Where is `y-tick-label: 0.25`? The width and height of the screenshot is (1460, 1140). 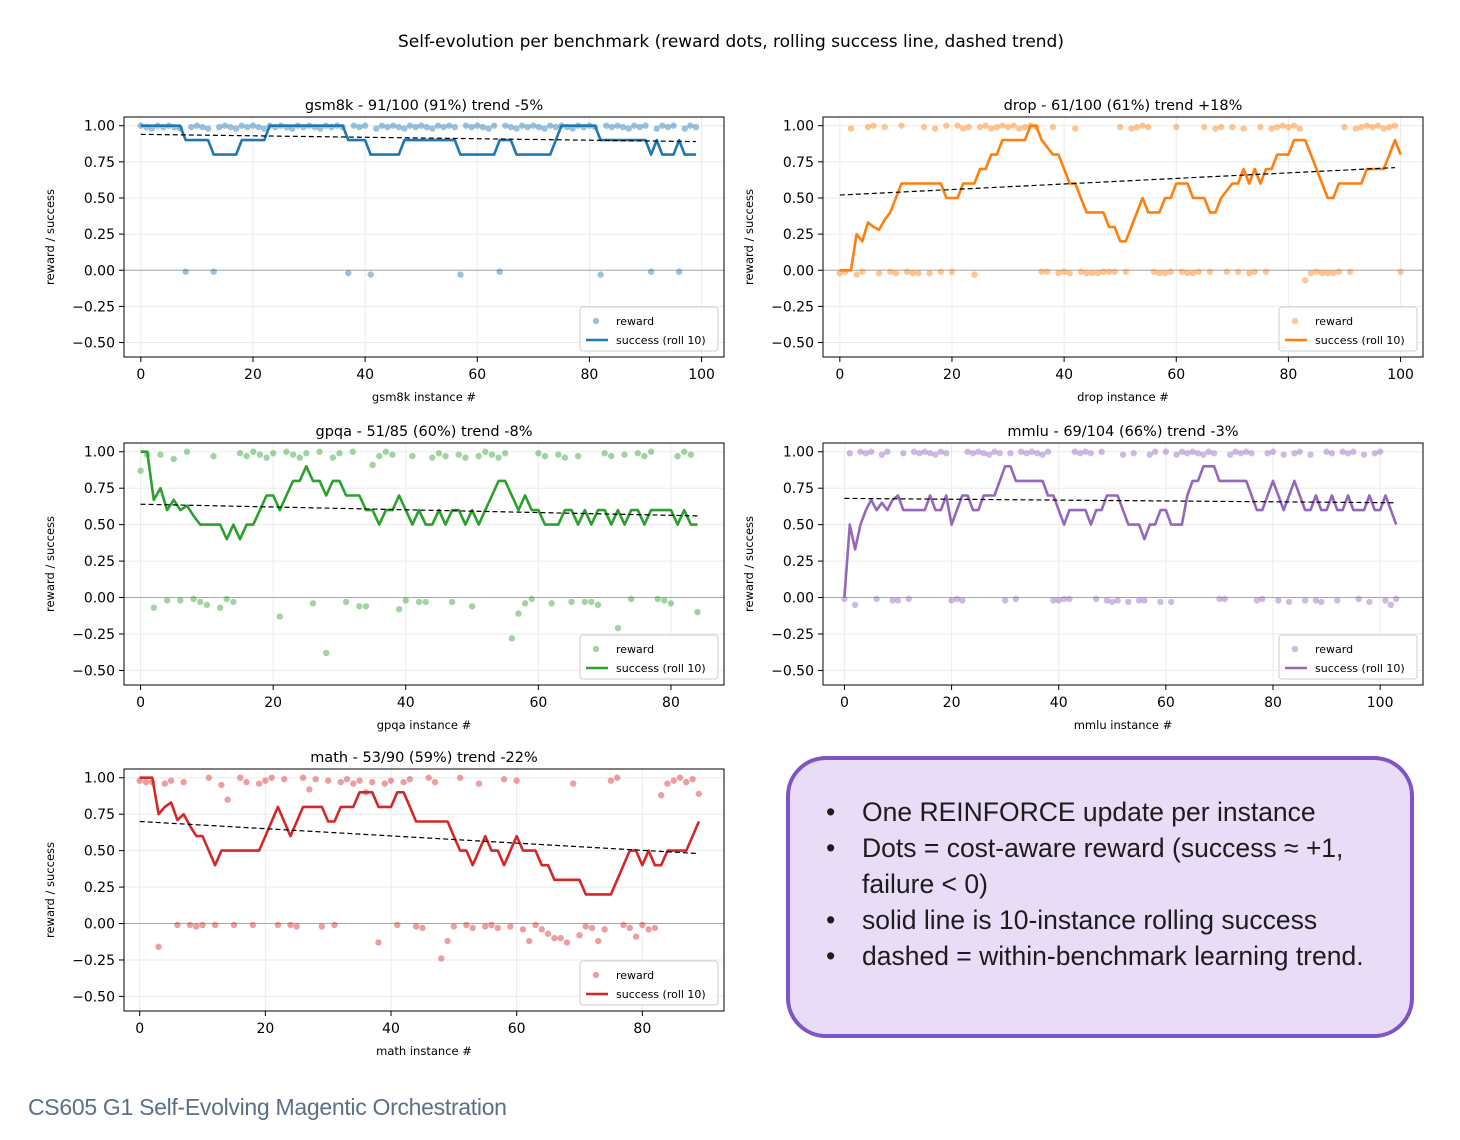
y-tick-label: 0.25 is located at coordinates (99, 562).